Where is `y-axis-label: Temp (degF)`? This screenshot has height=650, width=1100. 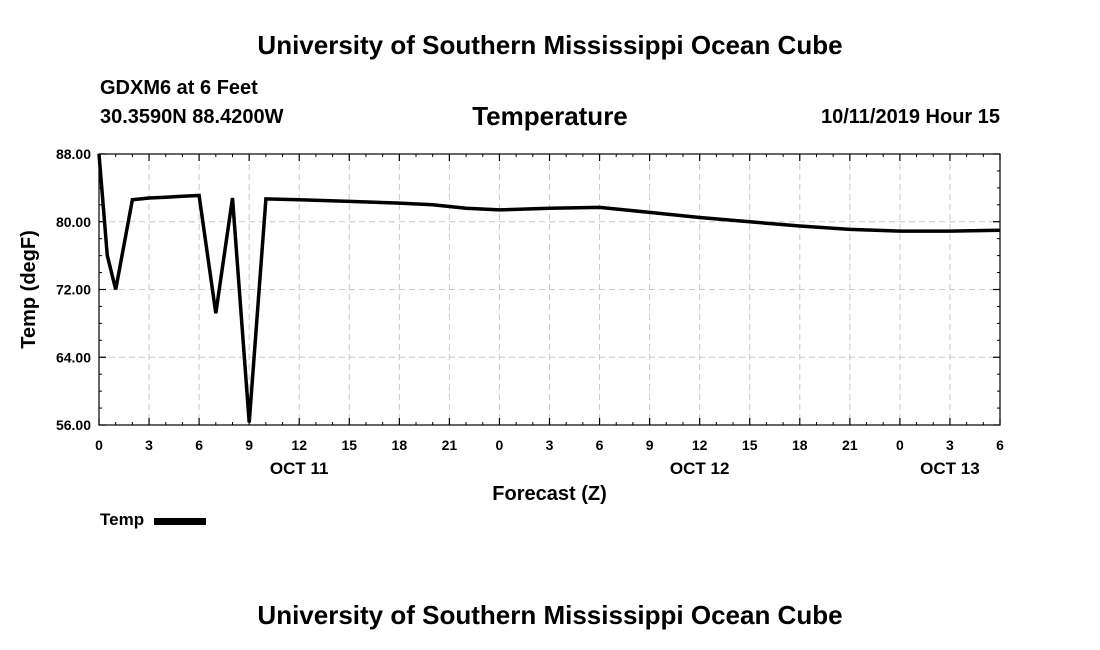 y-axis-label: Temp (degF) is located at coordinates (29, 289).